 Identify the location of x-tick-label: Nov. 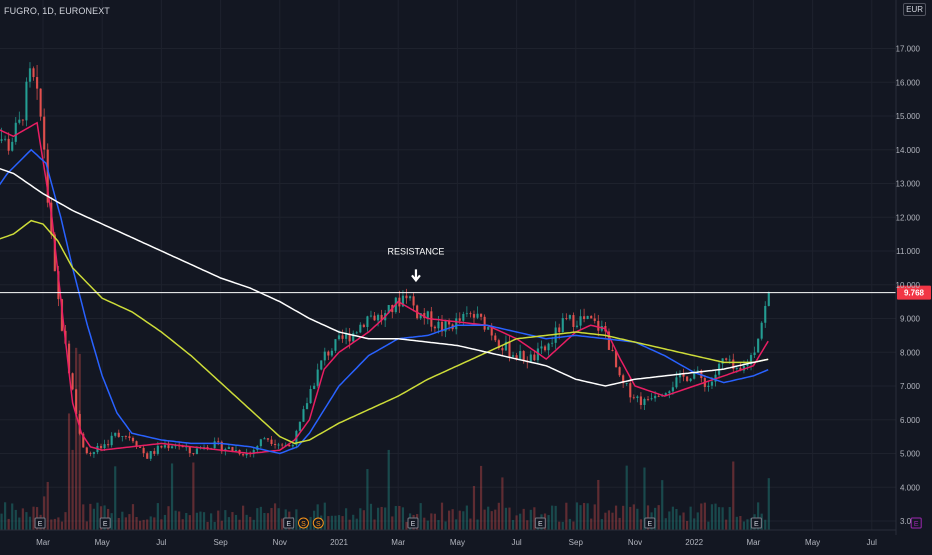
(280, 542).